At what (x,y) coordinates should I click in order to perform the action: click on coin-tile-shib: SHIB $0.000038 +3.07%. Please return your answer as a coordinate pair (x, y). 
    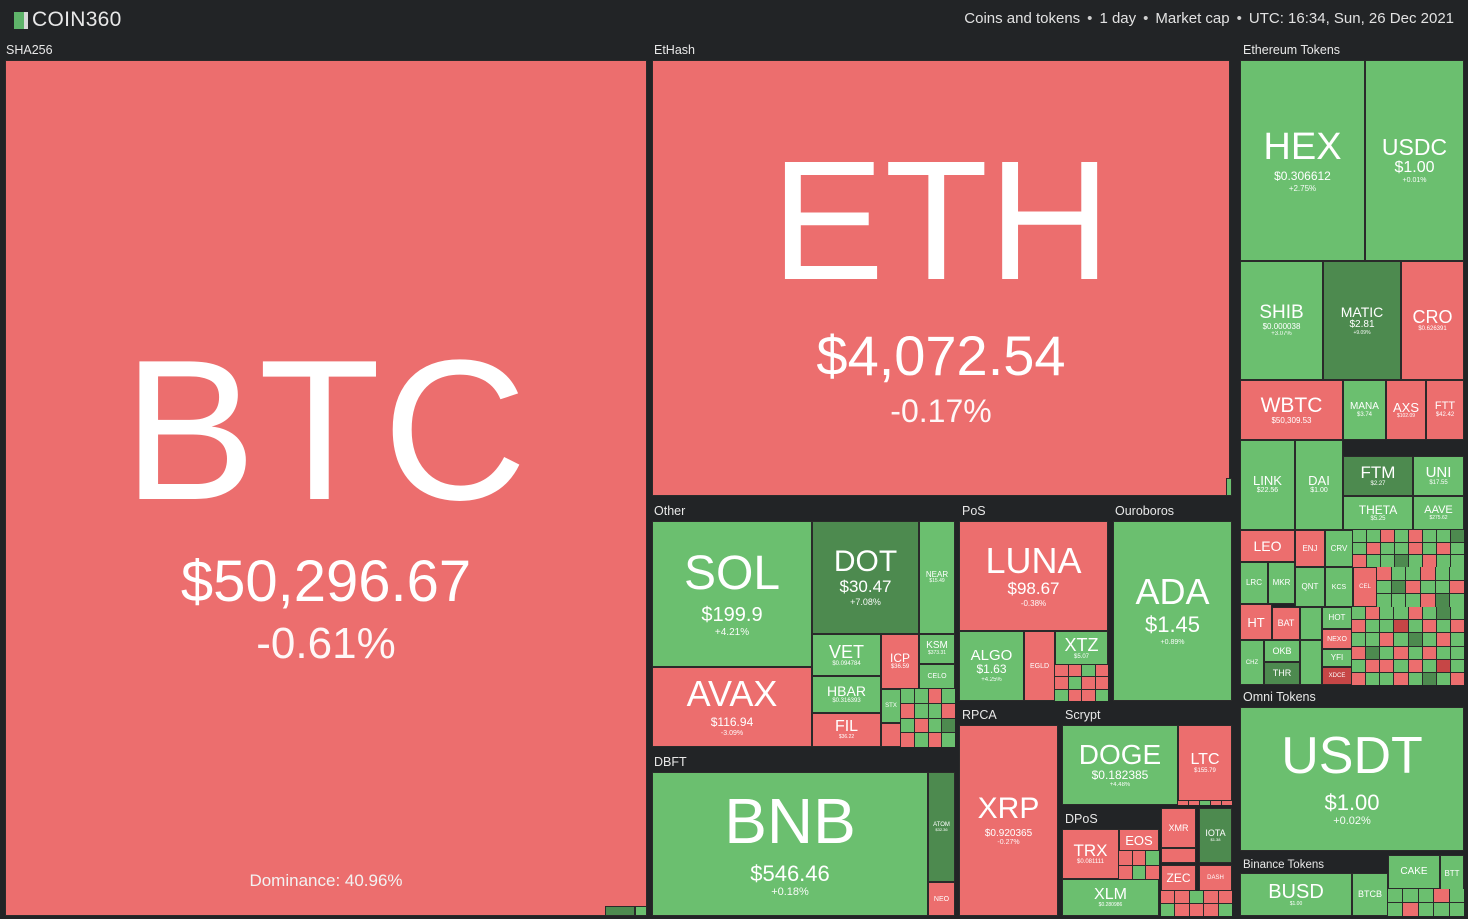
    Looking at the image, I should click on (1281, 320).